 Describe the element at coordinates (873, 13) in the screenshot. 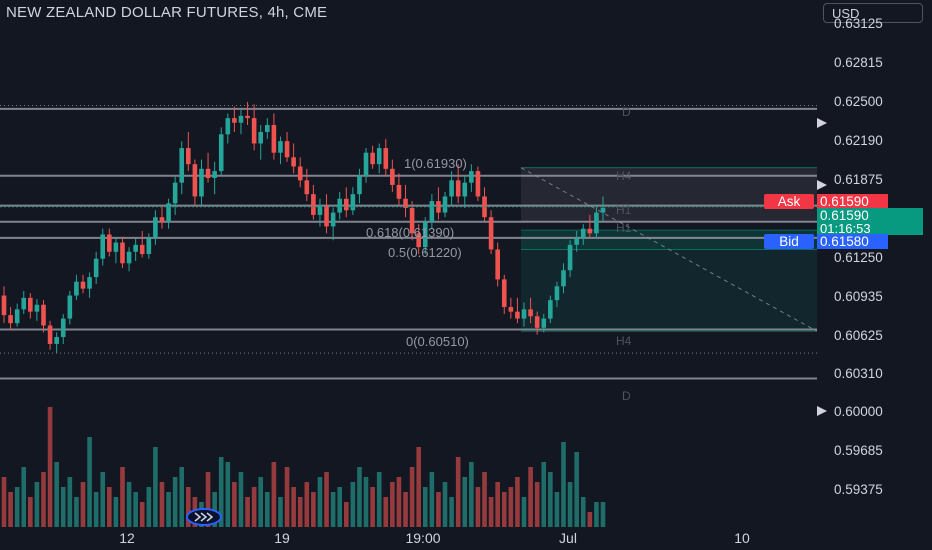

I see `currency-selector: USD` at that location.